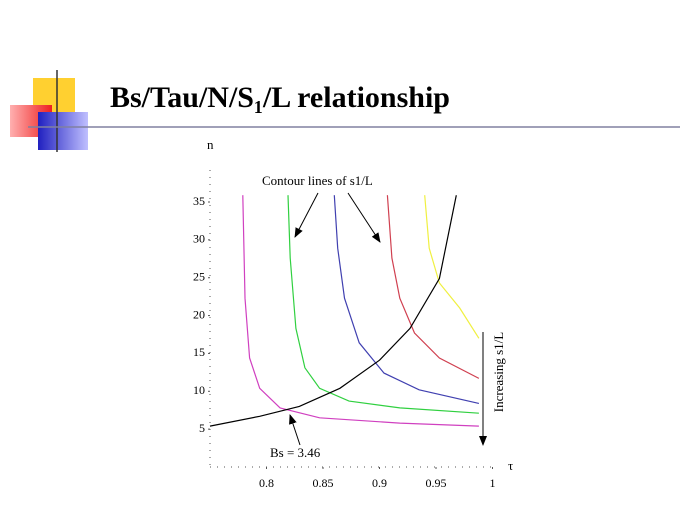 The height and width of the screenshot is (510, 680). I want to click on y-tick-label: 10, so click(199, 390).